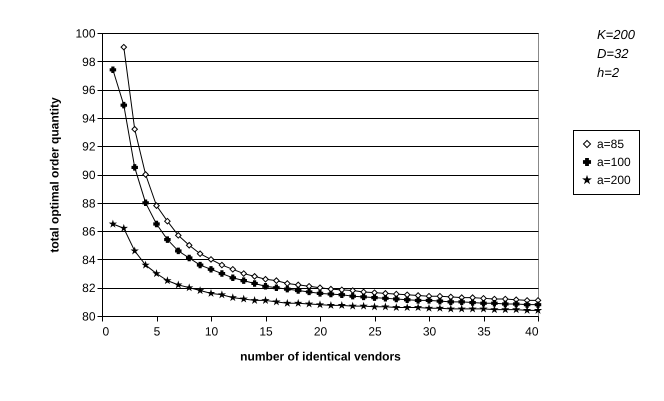 Image resolution: width=664 pixels, height=401 pixels. Describe the element at coordinates (608, 73) in the screenshot. I see `text: h=2` at that location.